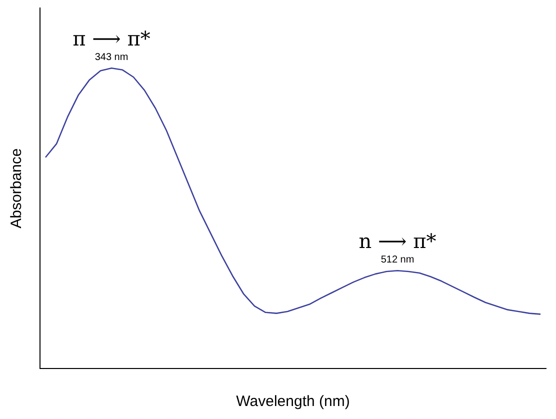 The height and width of the screenshot is (419, 556). Describe the element at coordinates (111, 38) in the screenshot. I see `text: π ⟶ π*` at that location.